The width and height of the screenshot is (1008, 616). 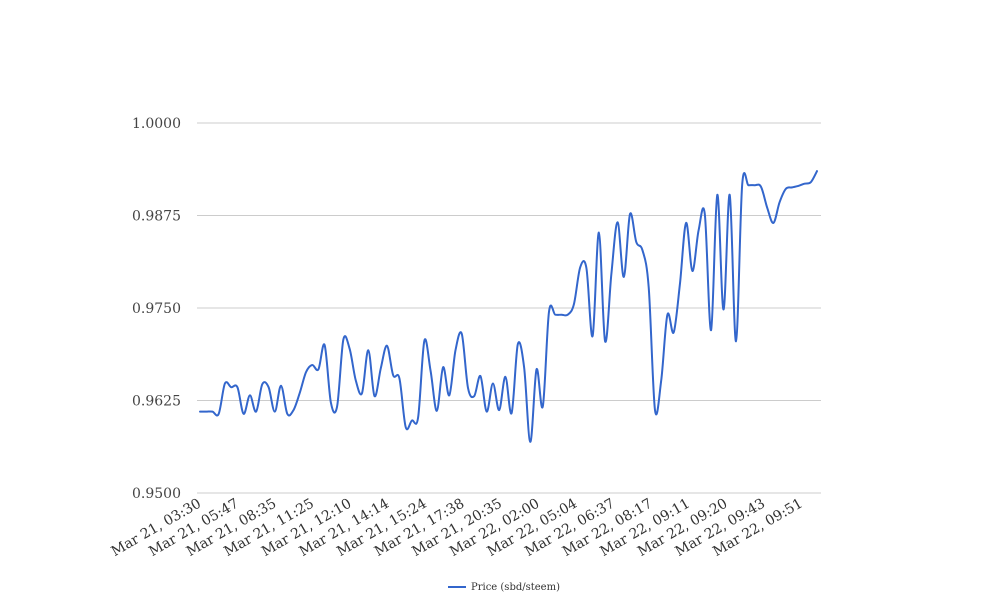 I want to click on legend-label: Price (sbd/steem), so click(x=515, y=587).